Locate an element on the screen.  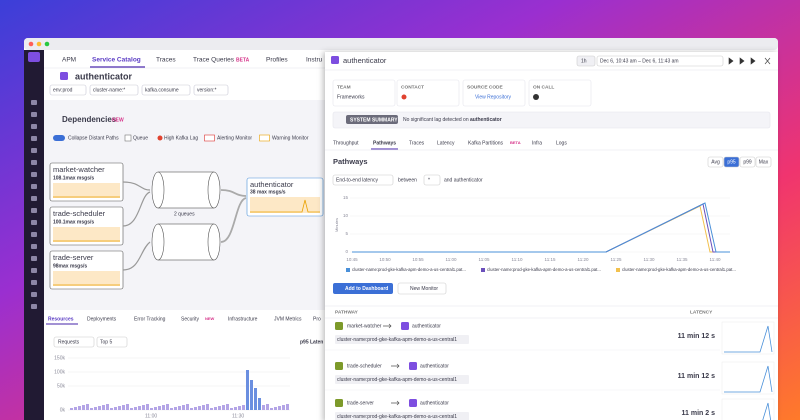
tag-pill is located at coordinates (402, 379).